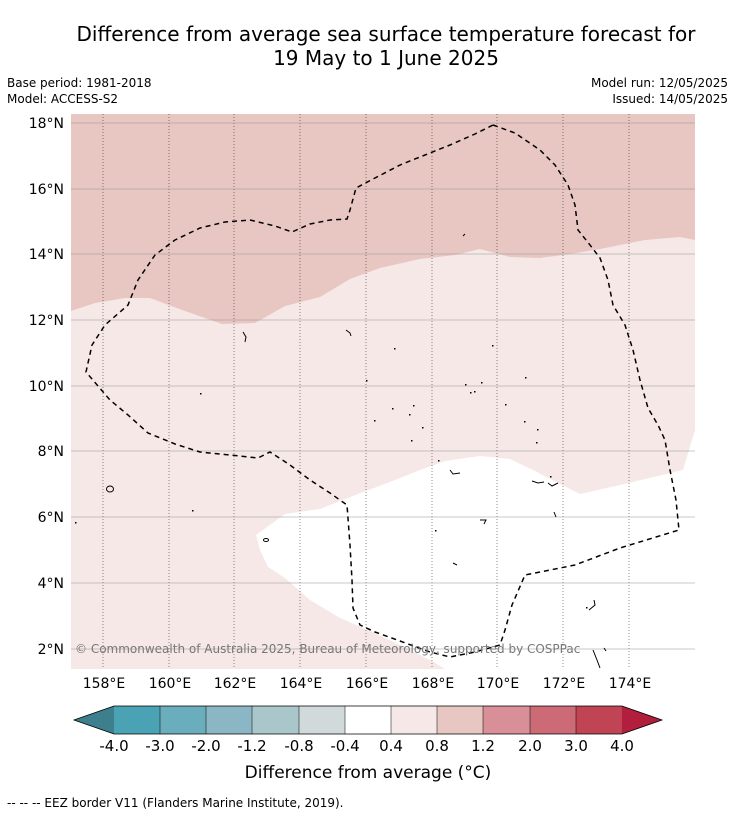 The height and width of the screenshot is (816, 736). What do you see at coordinates (386, 58) in the screenshot?
I see `title-line-2: 19 May to 1 June 2025` at bounding box center [386, 58].